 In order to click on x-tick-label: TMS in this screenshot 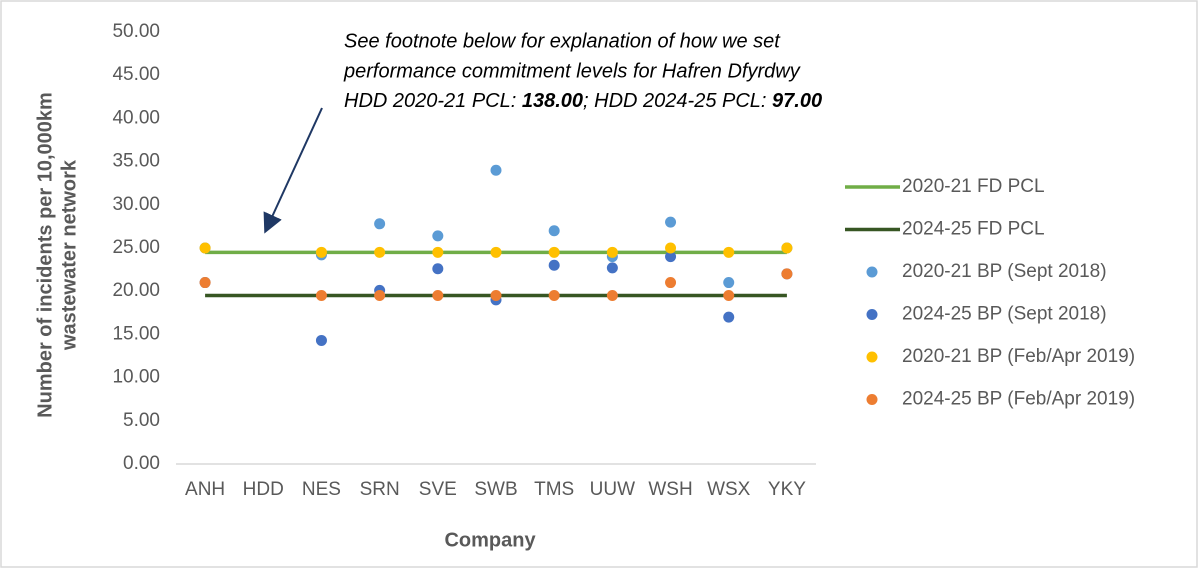, I will do `click(554, 489)`.